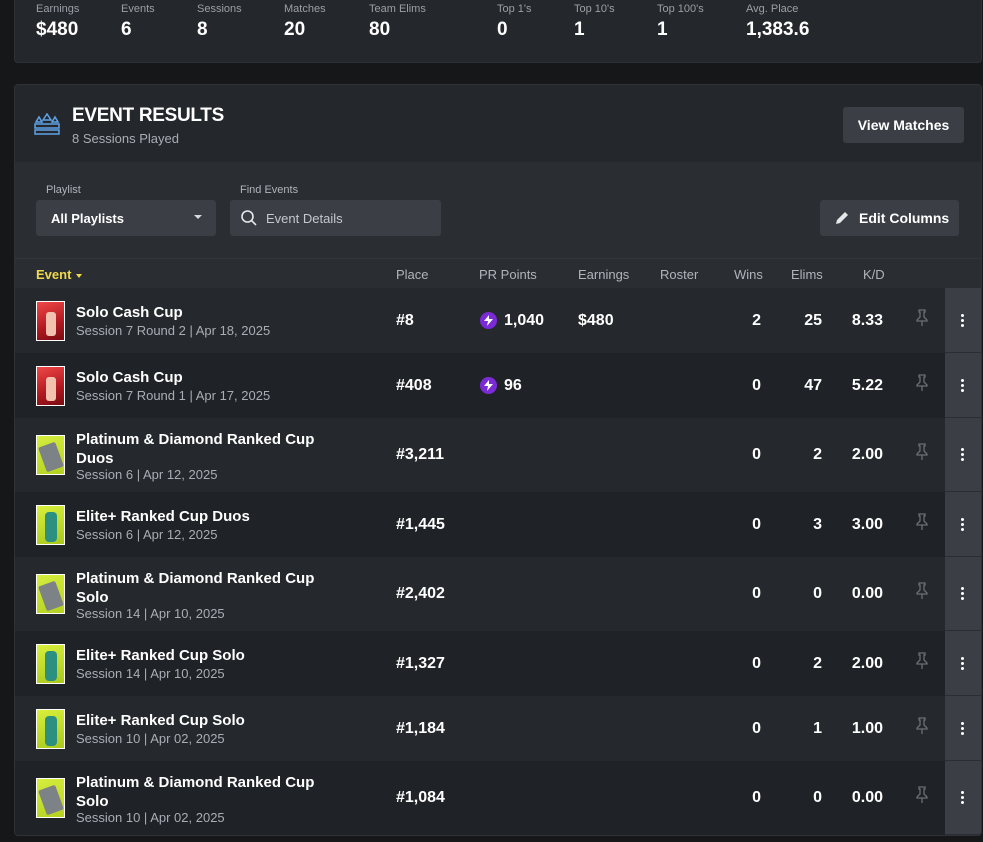 The width and height of the screenshot is (983, 842). Describe the element at coordinates (867, 320) in the screenshot. I see `event-kd: 8.33` at that location.